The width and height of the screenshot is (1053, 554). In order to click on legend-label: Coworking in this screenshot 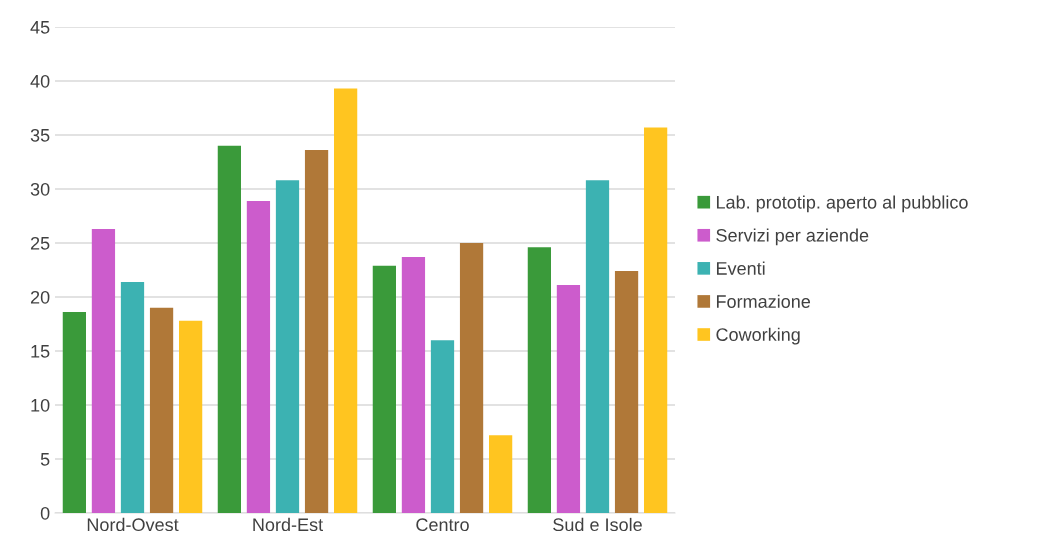, I will do `click(758, 336)`.